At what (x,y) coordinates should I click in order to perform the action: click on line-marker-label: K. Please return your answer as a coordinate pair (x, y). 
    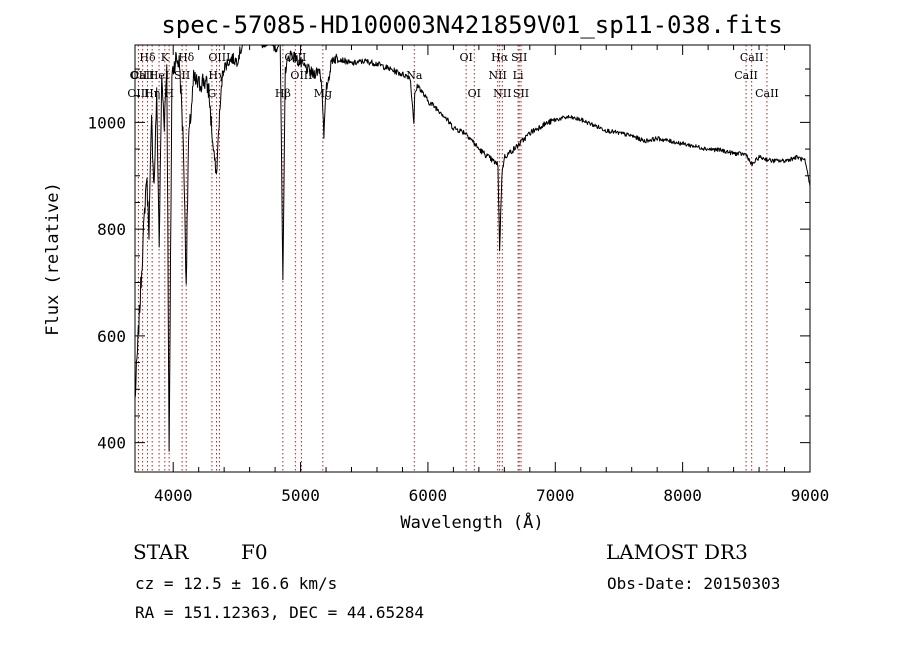
    Looking at the image, I should click on (165, 57).